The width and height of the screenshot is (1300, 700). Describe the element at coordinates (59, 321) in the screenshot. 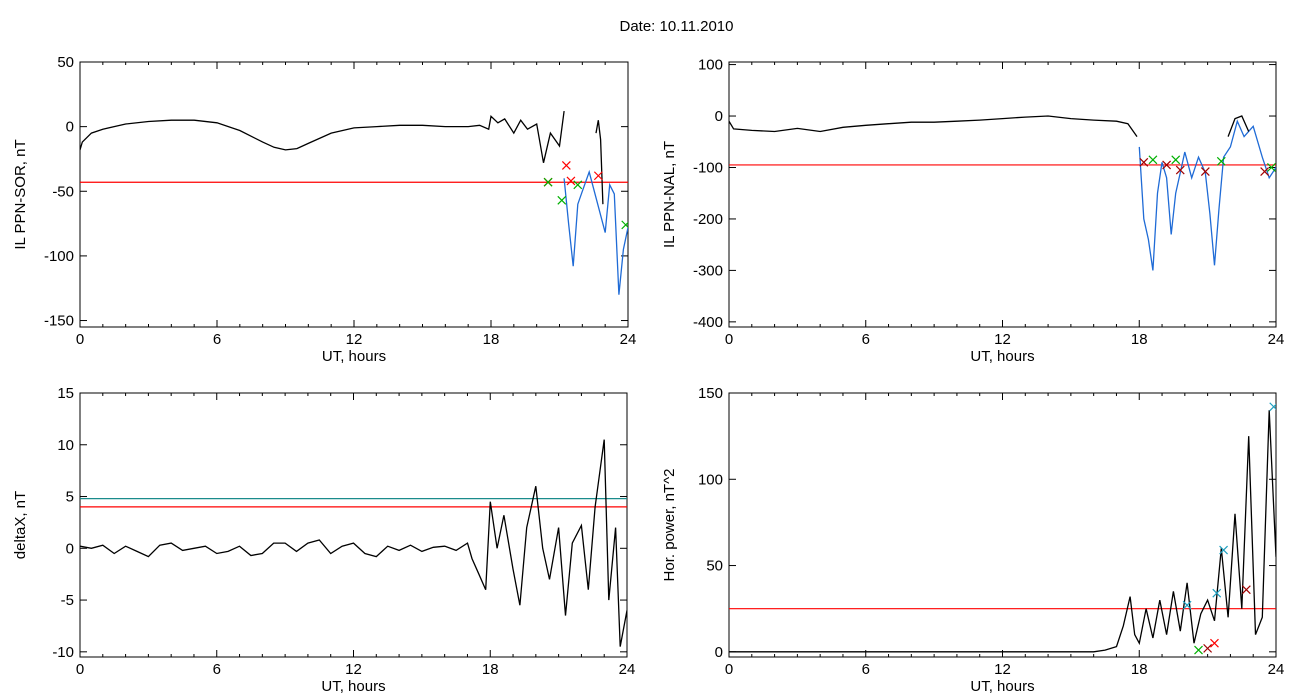

I see `y-tick-label: -150` at that location.